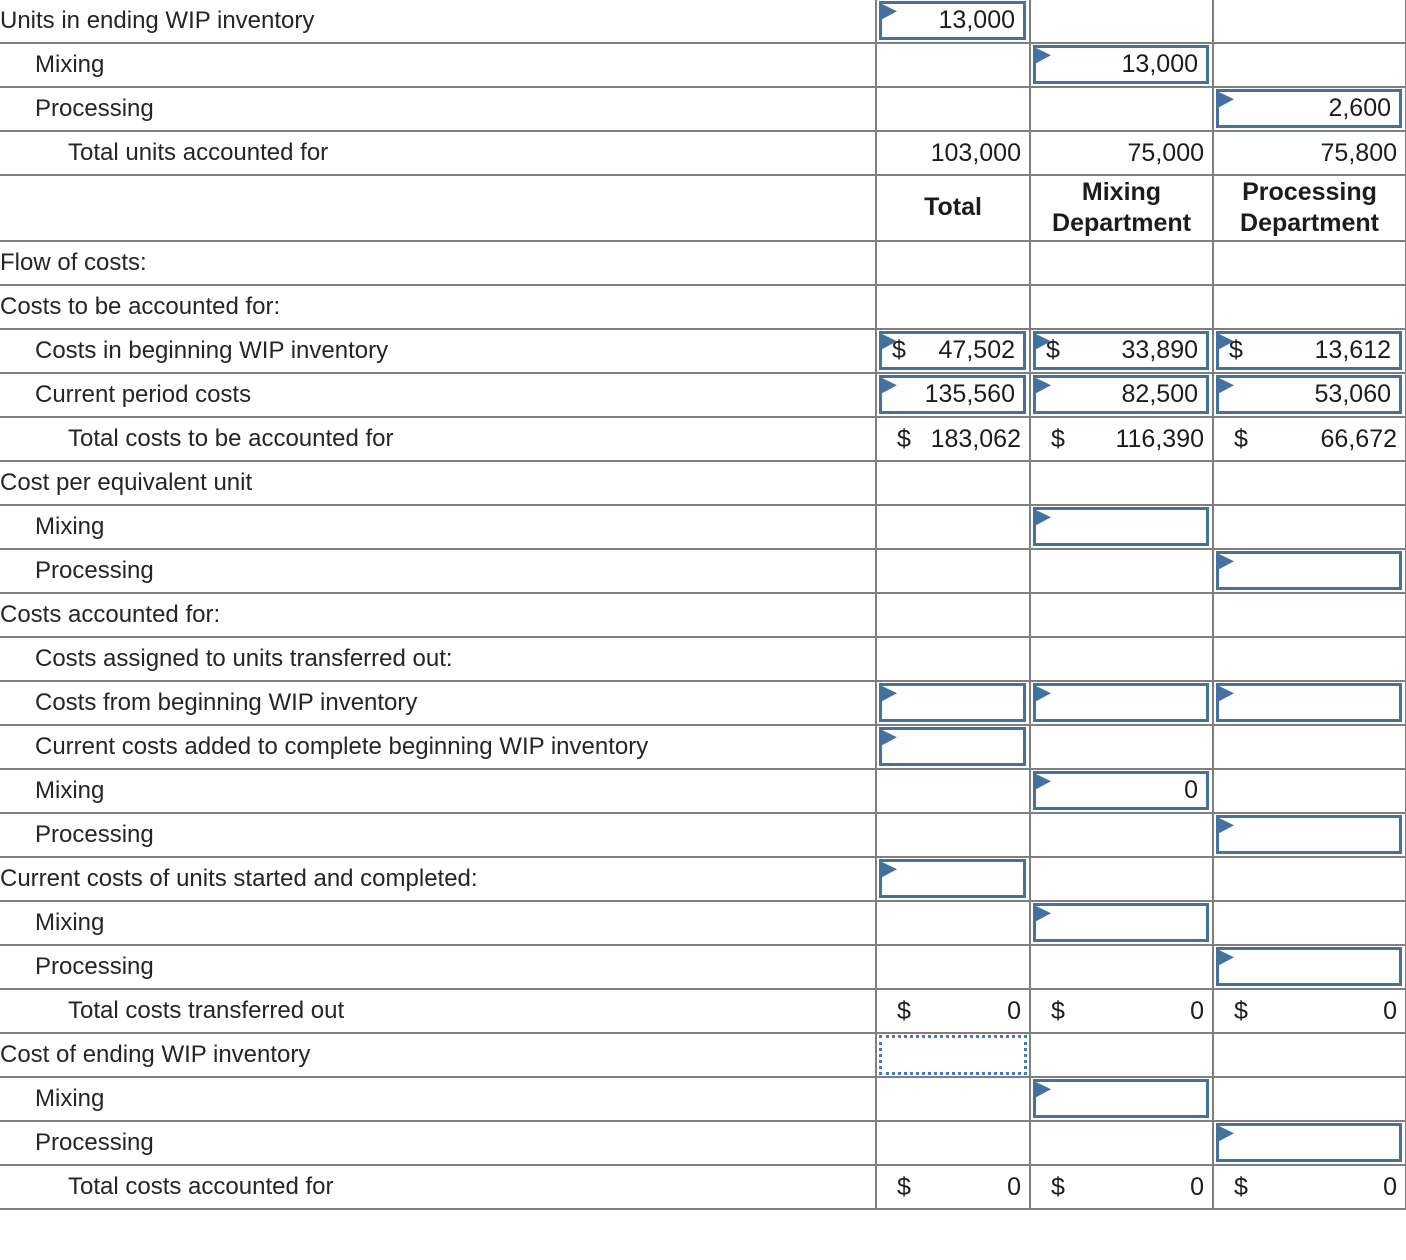  Describe the element at coordinates (1309, 350) in the screenshot. I see `answer-input-processing: $13,612` at that location.